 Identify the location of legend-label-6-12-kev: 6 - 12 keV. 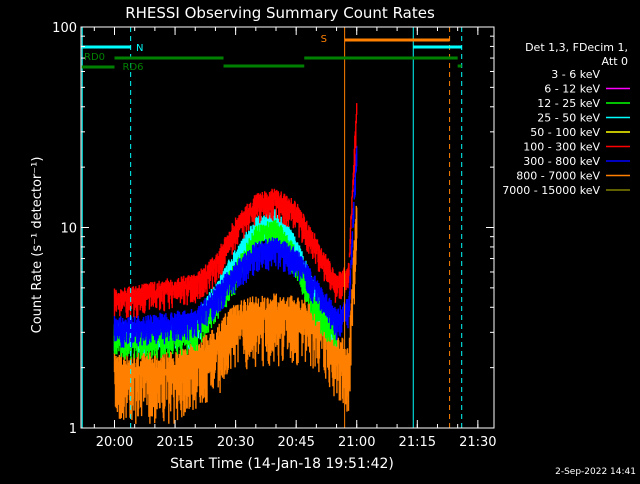
(572, 89).